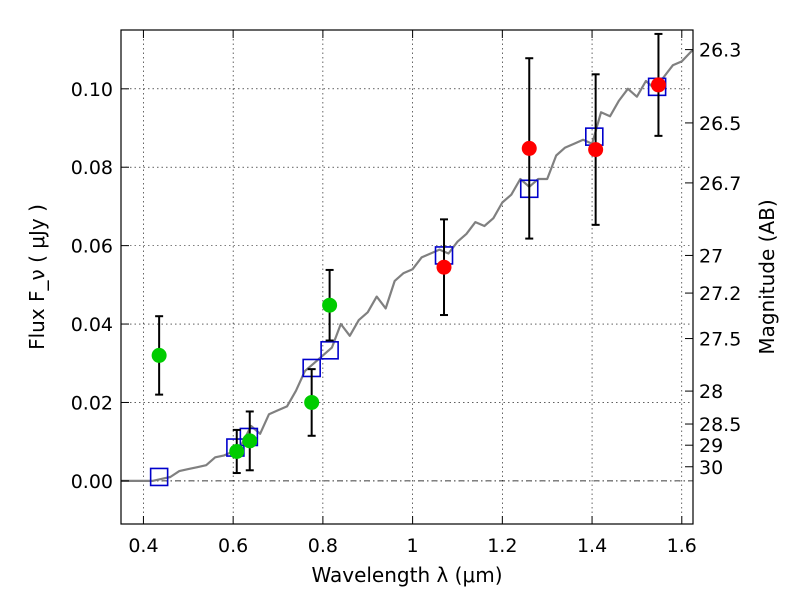  Describe the element at coordinates (143, 546) in the screenshot. I see `x-tick-label: 0.4` at that location.